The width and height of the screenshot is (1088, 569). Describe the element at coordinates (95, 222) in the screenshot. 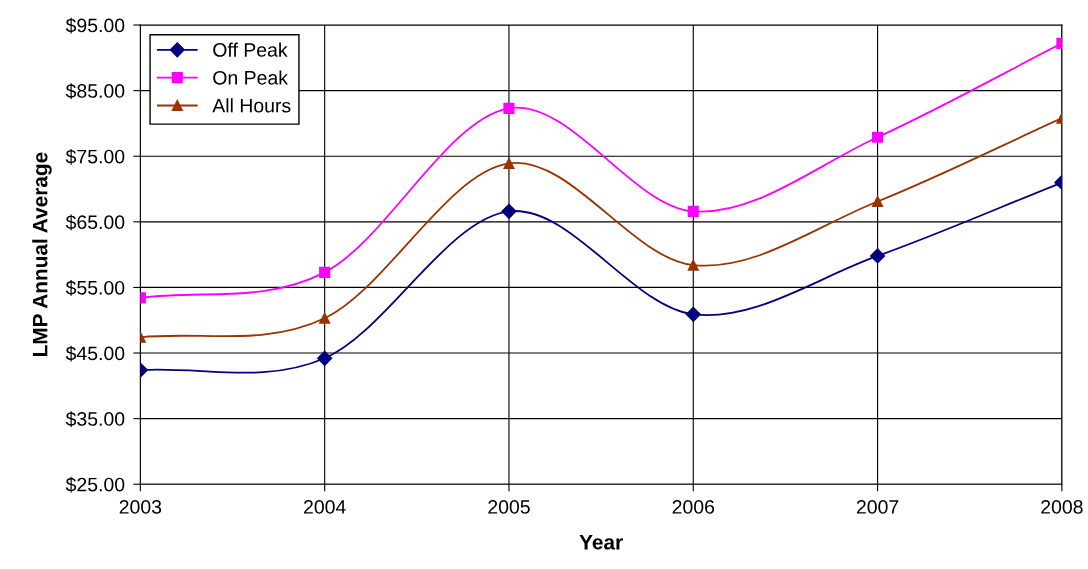

I see `y-tick-label: $65.00` at that location.